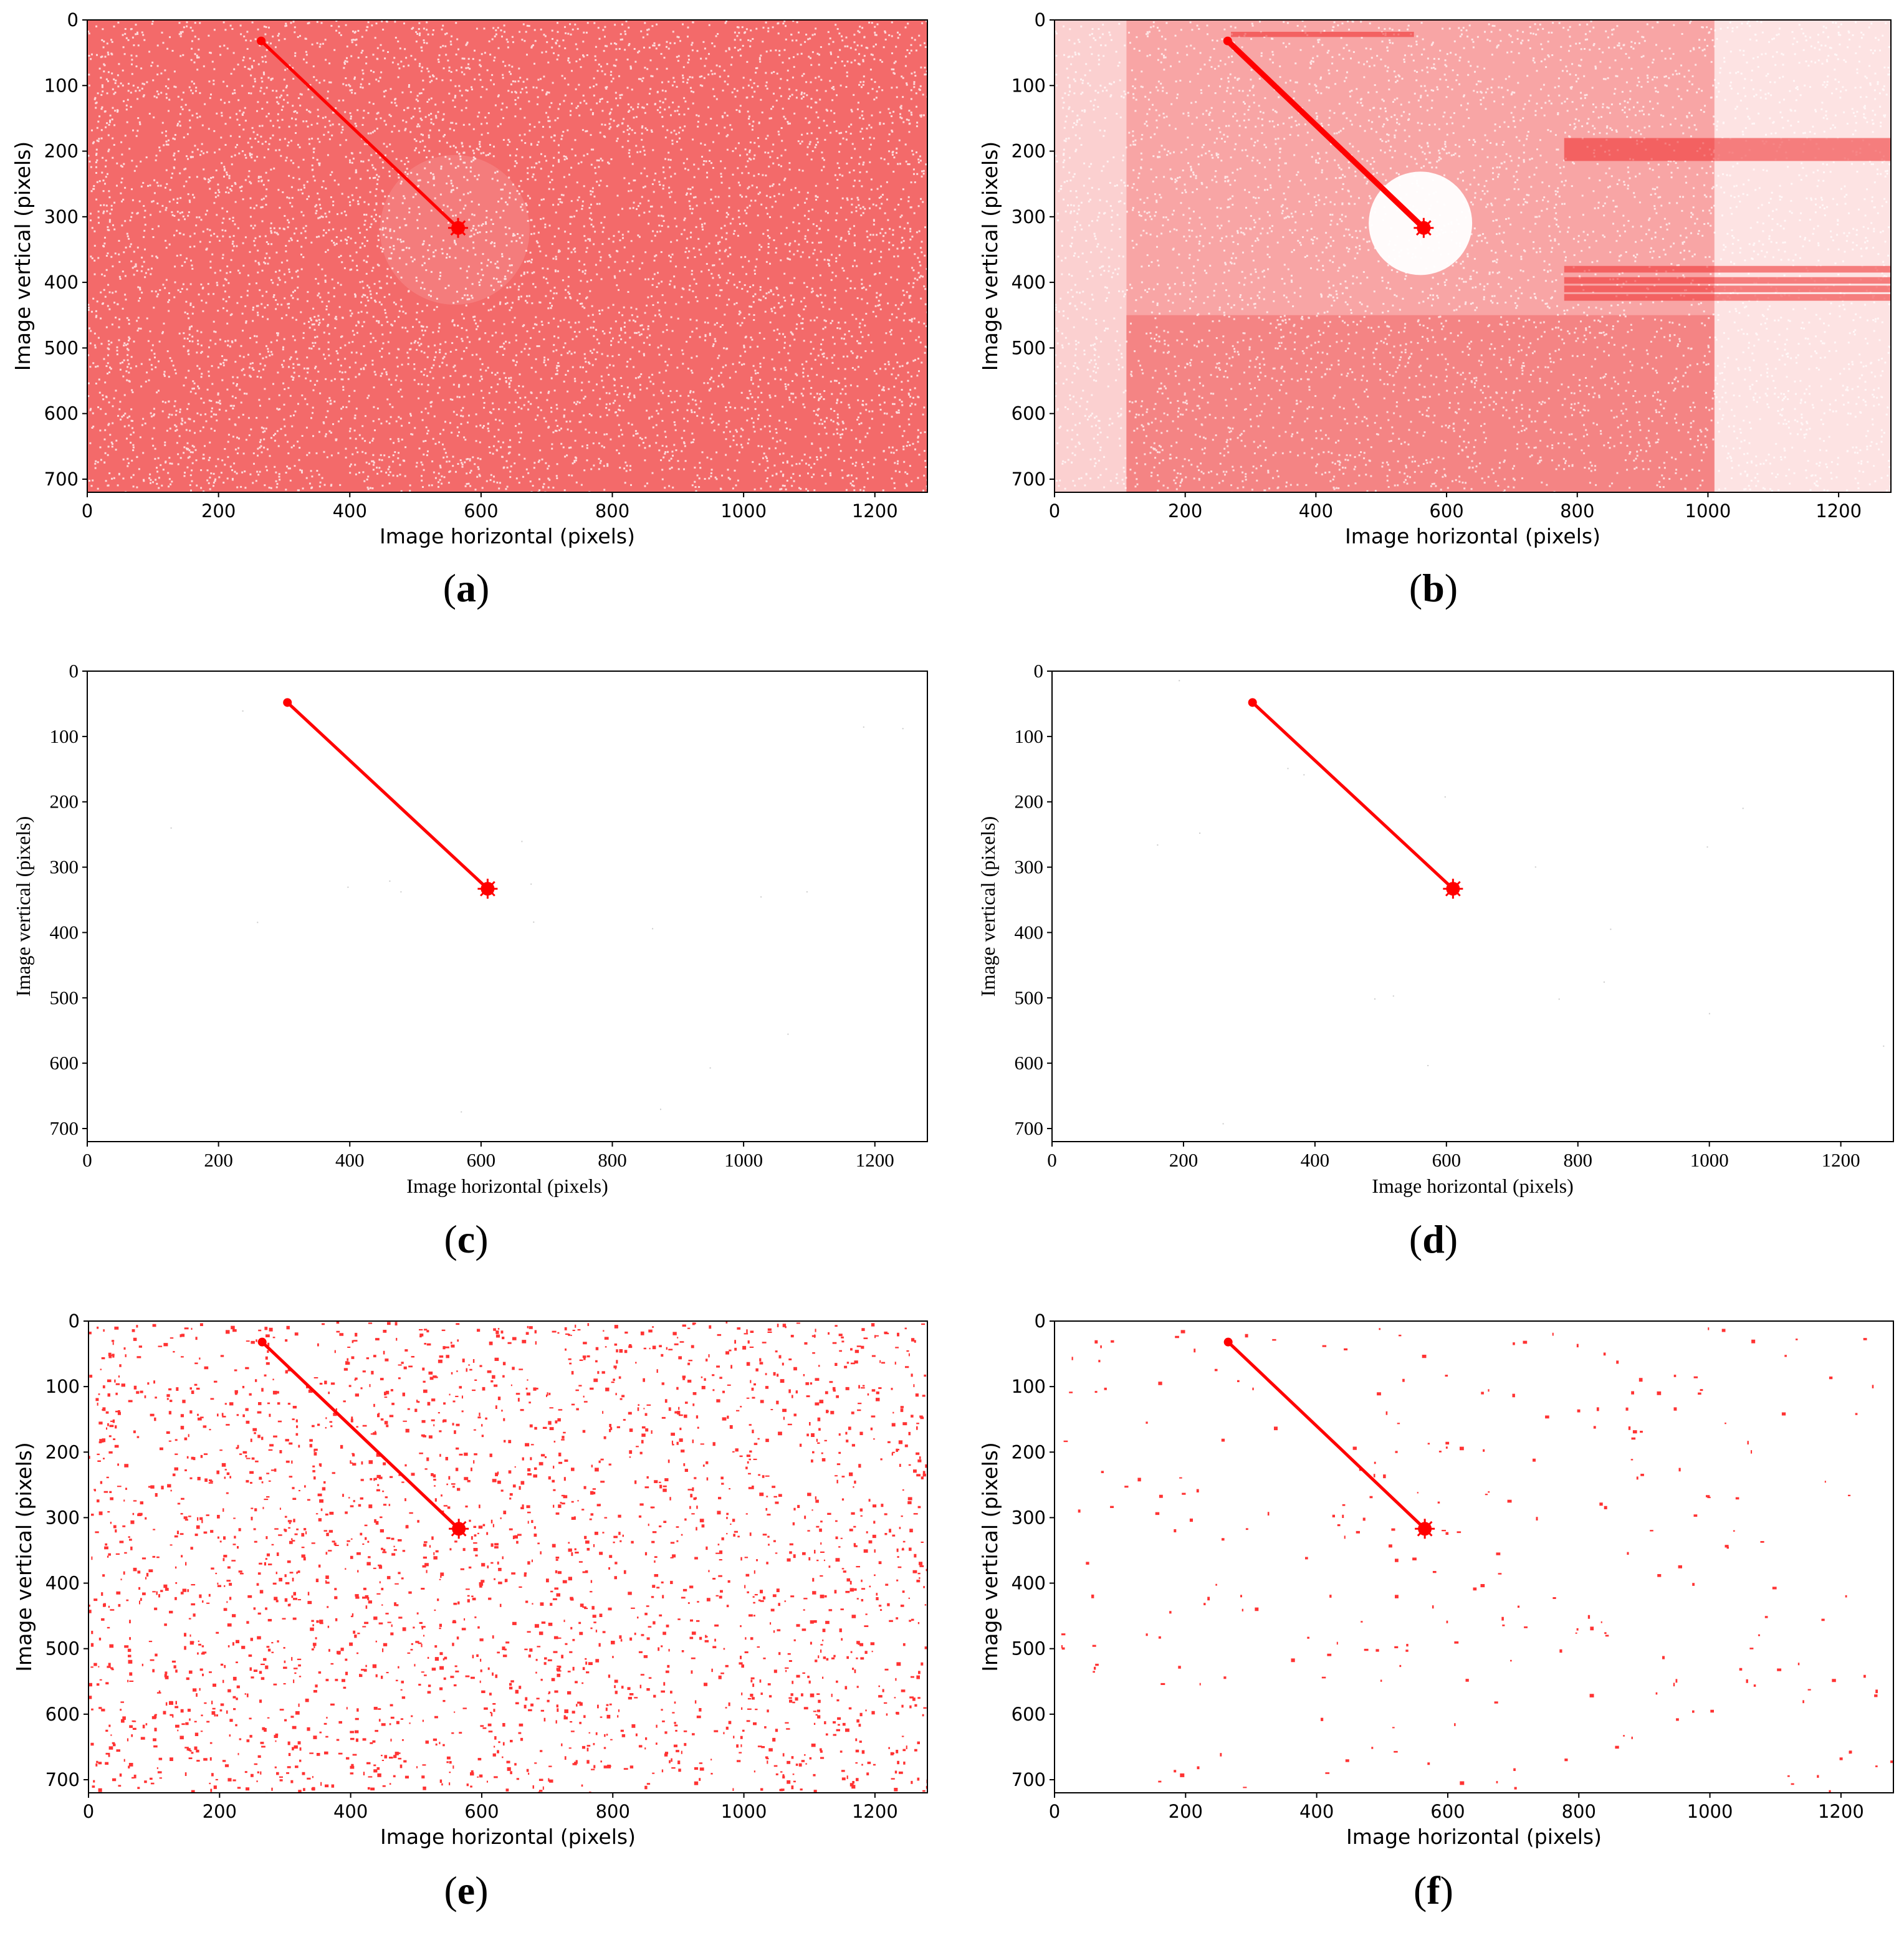  What do you see at coordinates (1841, 1812) in the screenshot?
I see `x-tick-label: 1200` at bounding box center [1841, 1812].